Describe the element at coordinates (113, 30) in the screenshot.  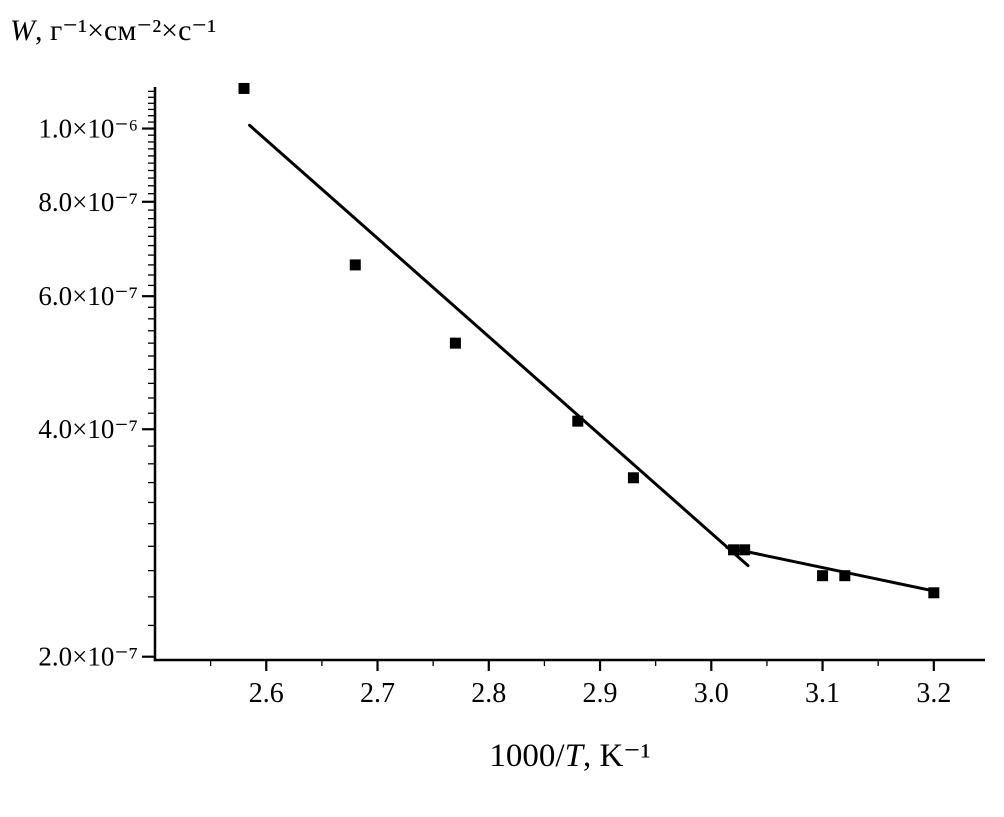
I see `y-axis-label: W, г⁻¹×см⁻²×с⁻¹` at that location.